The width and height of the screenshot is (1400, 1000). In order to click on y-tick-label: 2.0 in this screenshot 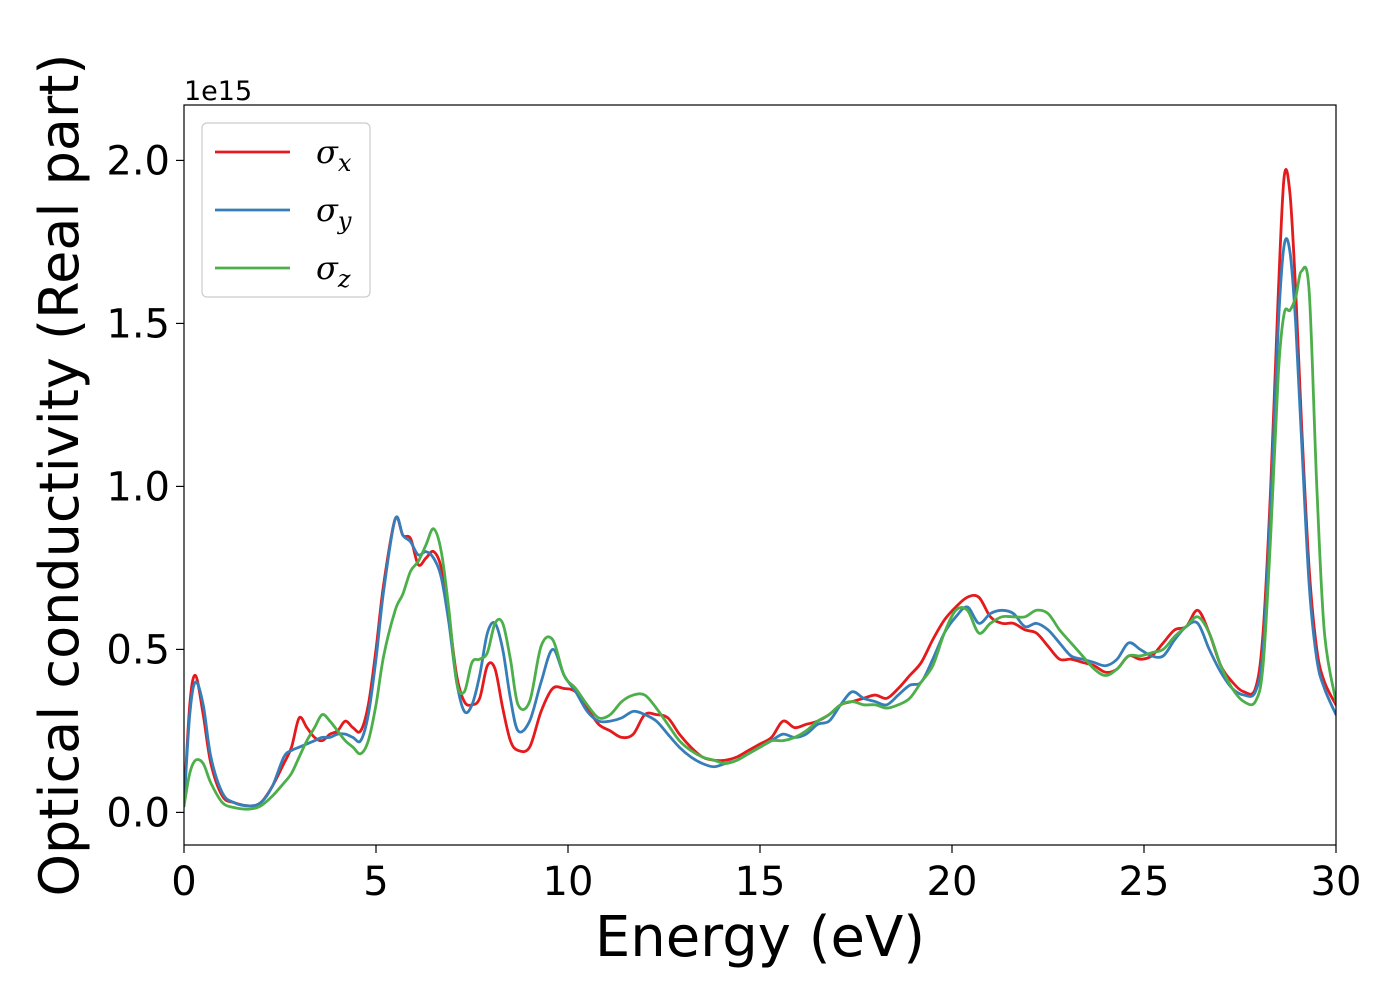, I will do `click(138, 161)`.